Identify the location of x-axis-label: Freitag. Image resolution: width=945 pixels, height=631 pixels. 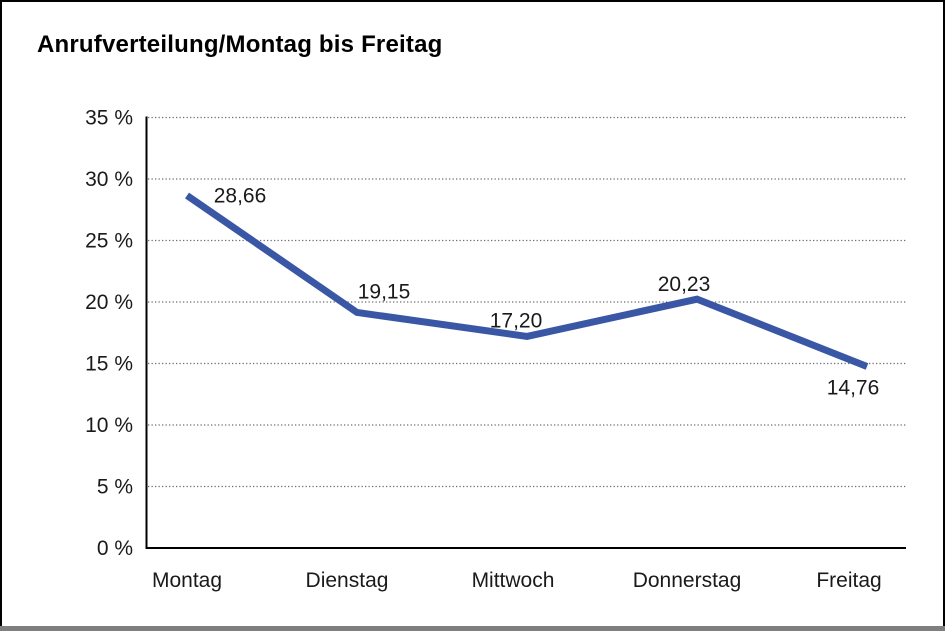
(848, 580).